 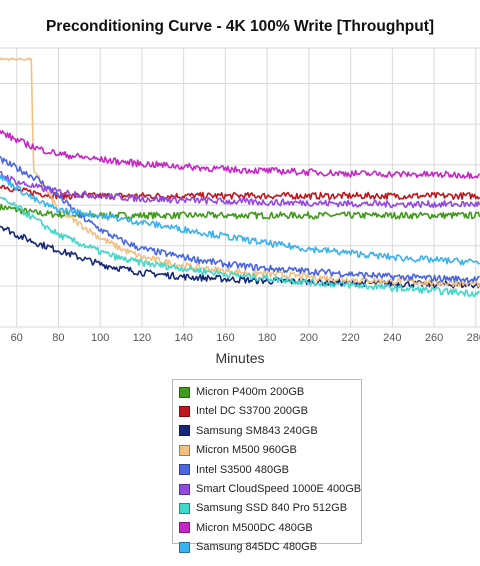 What do you see at coordinates (279, 489) in the screenshot?
I see `legend-label: Smart CloudSpeed 1000E 400GB` at bounding box center [279, 489].